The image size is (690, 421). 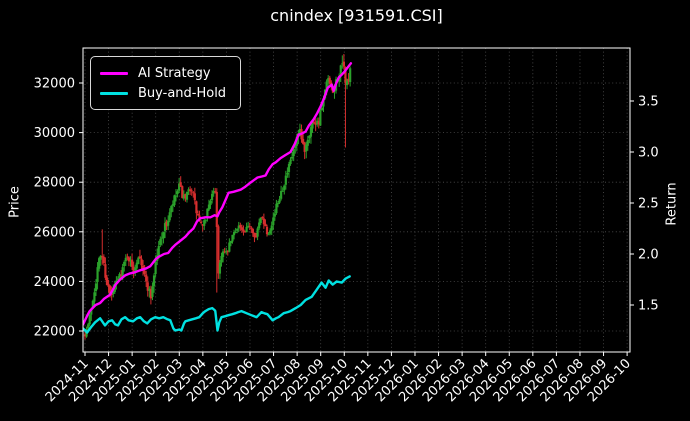 What do you see at coordinates (174, 73) in the screenshot?
I see `legend-label: AI Strategy` at bounding box center [174, 73].